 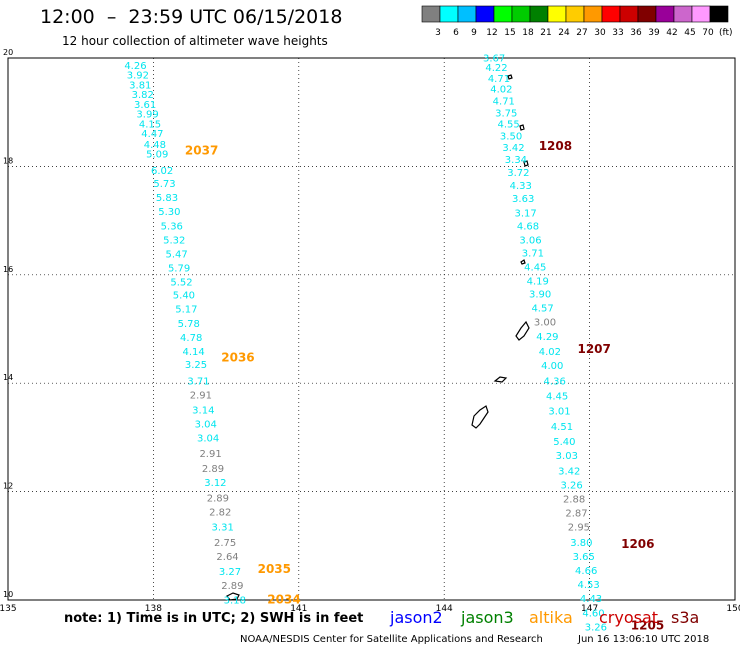 I want to click on wave-height-value: 3.01, so click(x=559, y=412).